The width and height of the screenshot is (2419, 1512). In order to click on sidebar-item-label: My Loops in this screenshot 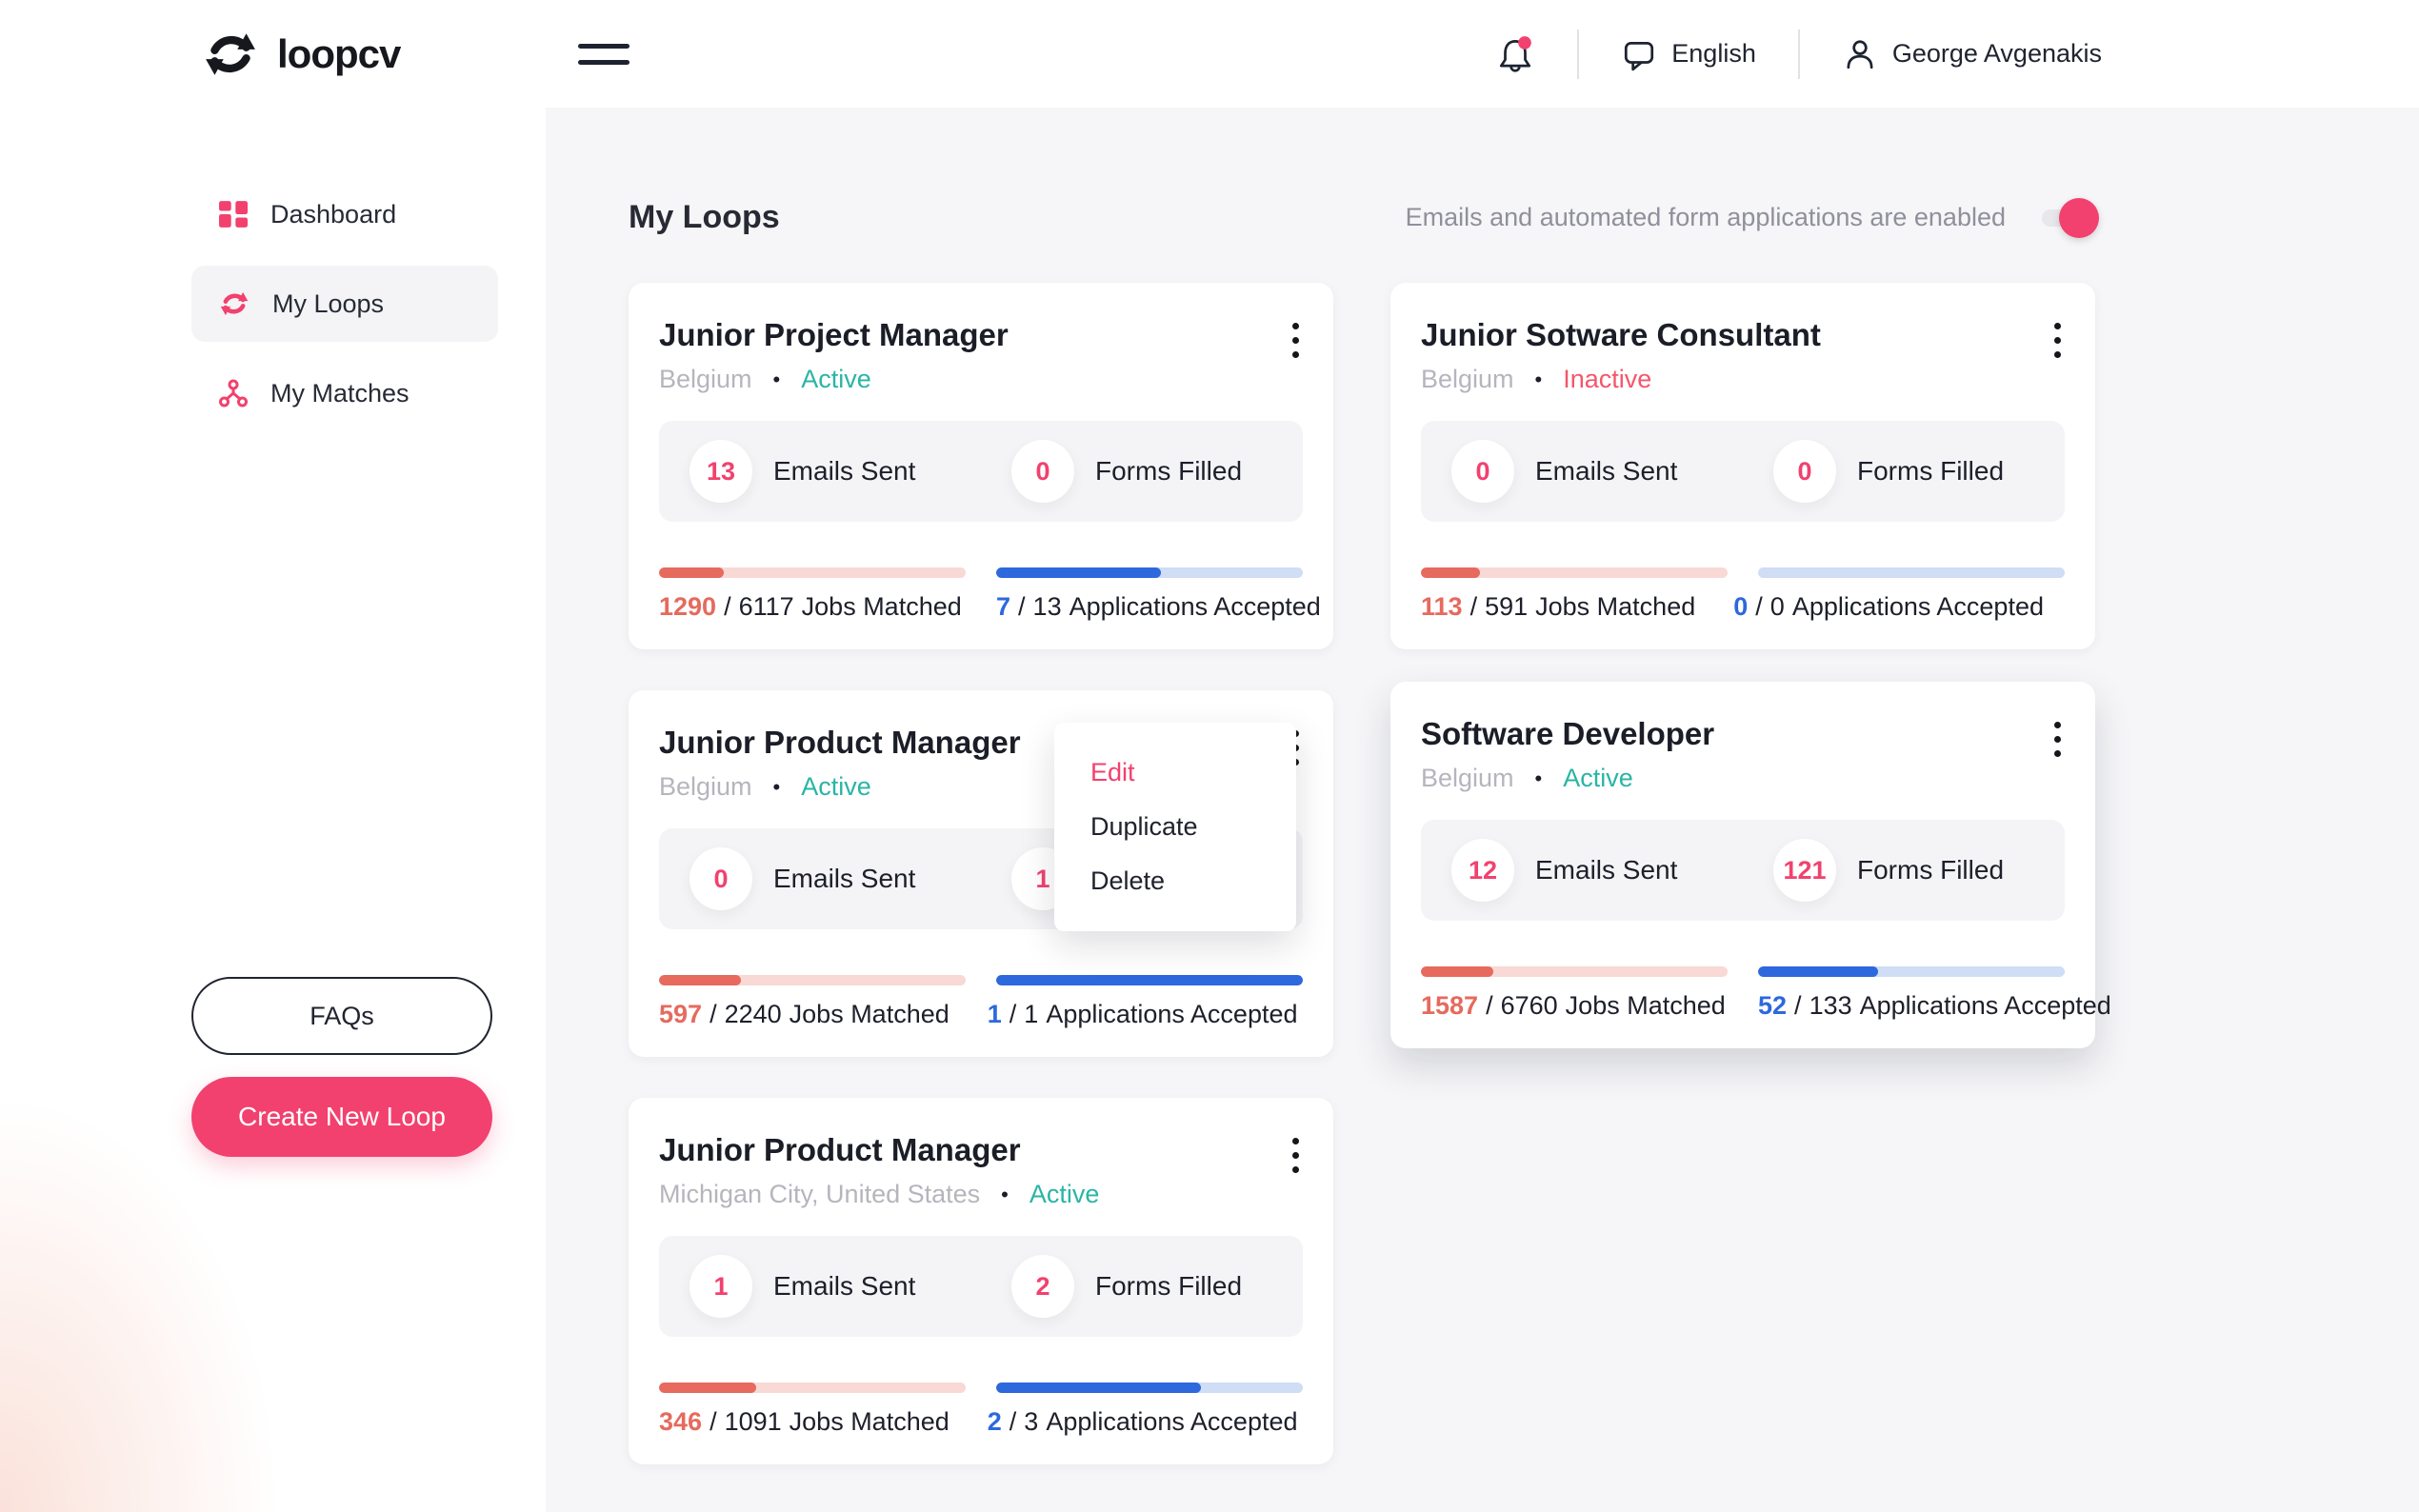, I will do `click(328, 303)`.